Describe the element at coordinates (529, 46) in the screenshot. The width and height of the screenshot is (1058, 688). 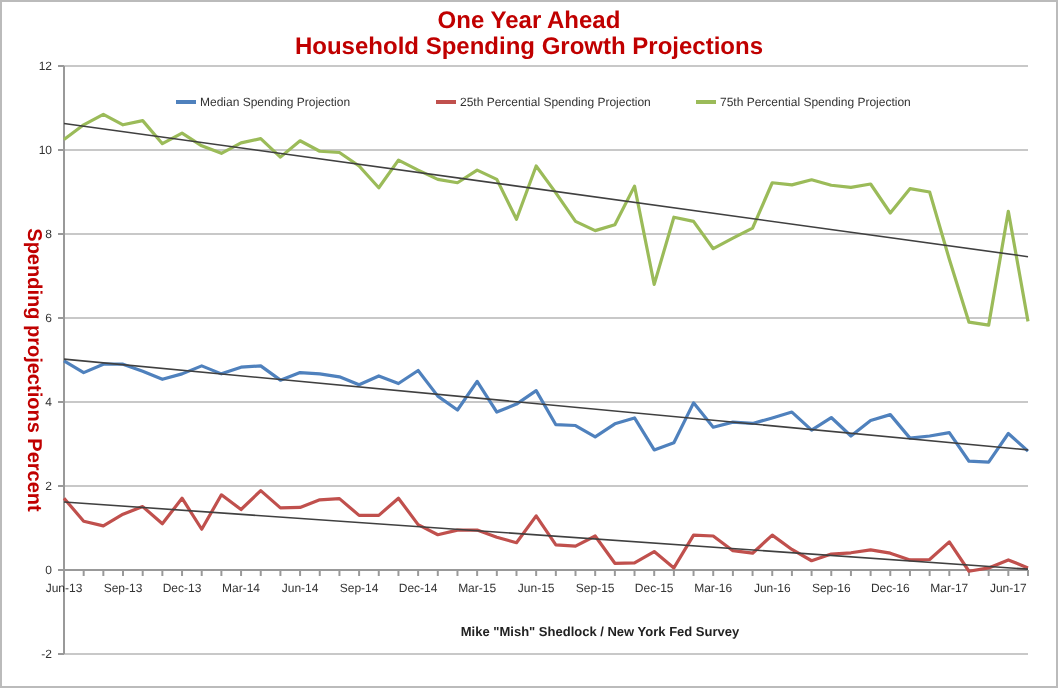
I see `chart-subtitle: Household Spending Growth Projections` at that location.